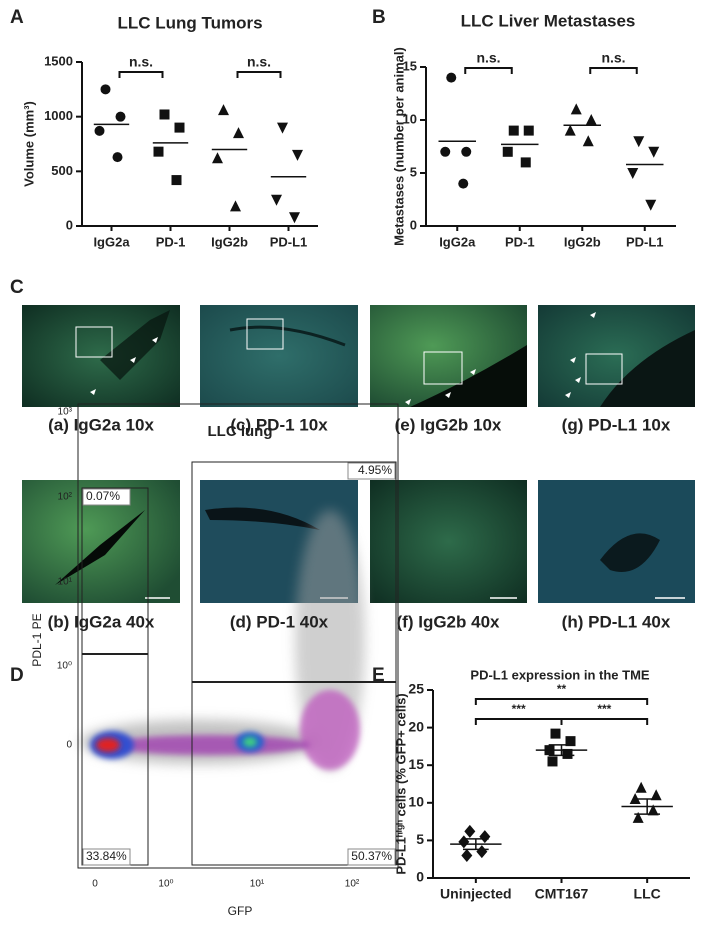 The image size is (704, 928). I want to click on flow-y-tick-label: 10², so click(65, 497).